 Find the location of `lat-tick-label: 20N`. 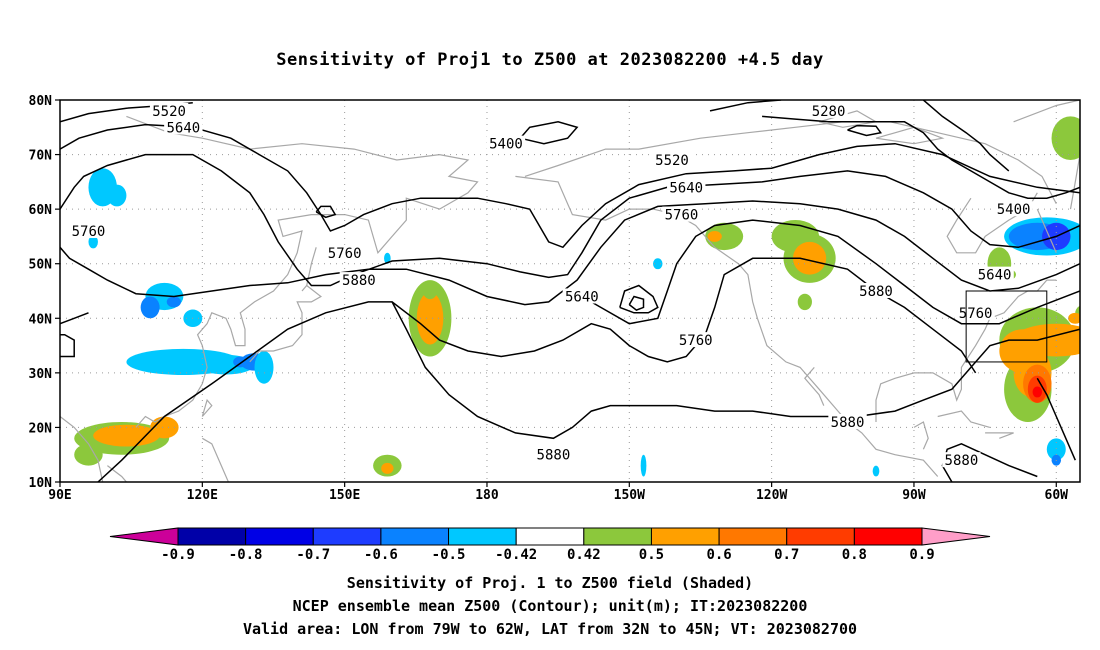

lat-tick-label: 20N is located at coordinates (41, 428).